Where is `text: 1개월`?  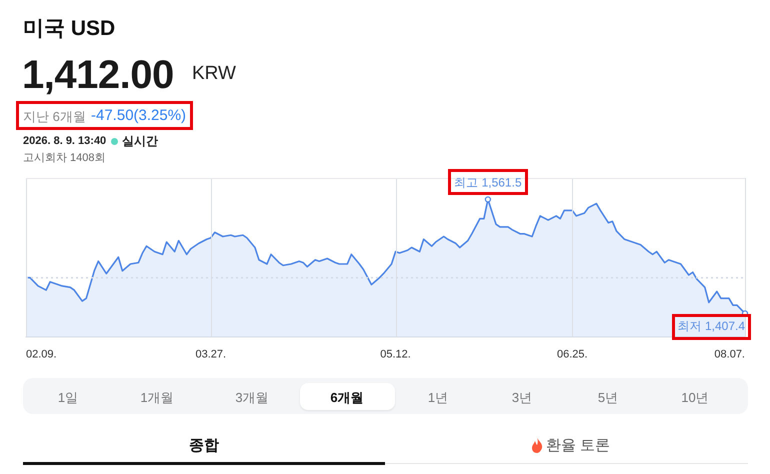
text: 1개월 is located at coordinates (157, 397).